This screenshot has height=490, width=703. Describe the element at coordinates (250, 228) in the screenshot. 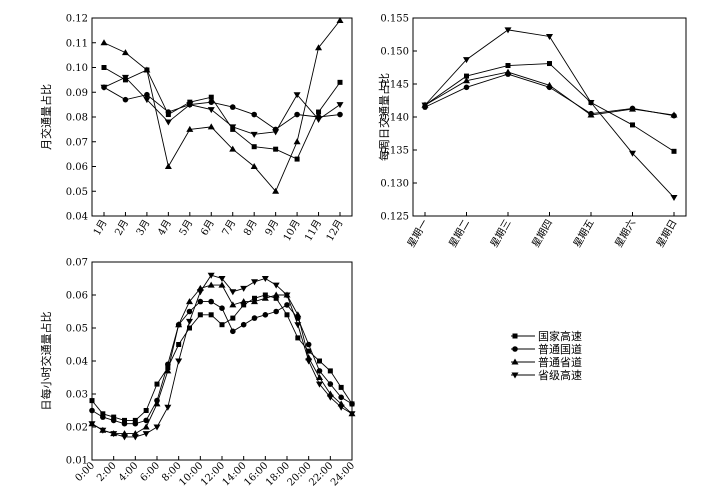

I see `x-tick-label: 8月` at that location.